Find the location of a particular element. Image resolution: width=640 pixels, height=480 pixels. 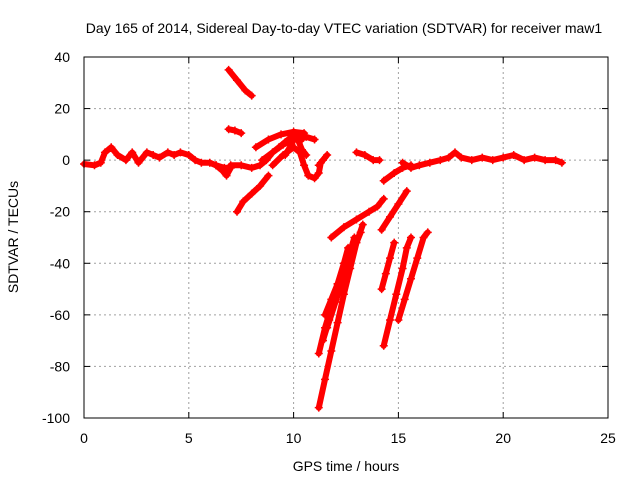

series-arc-14-a is located at coordinates (368, 156).